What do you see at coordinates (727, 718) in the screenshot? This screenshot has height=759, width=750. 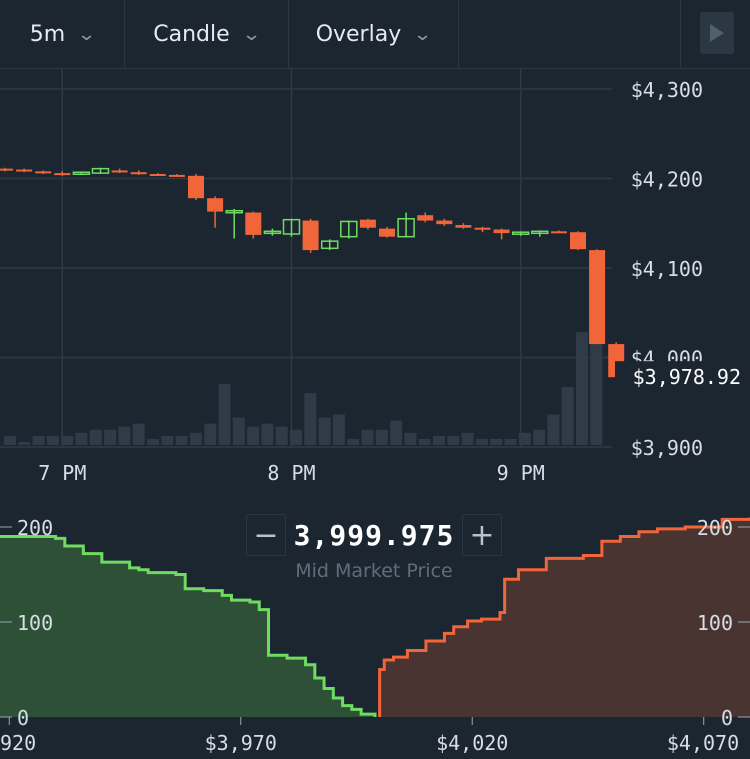 I see `depth-right-tick-label: 0` at bounding box center [727, 718].